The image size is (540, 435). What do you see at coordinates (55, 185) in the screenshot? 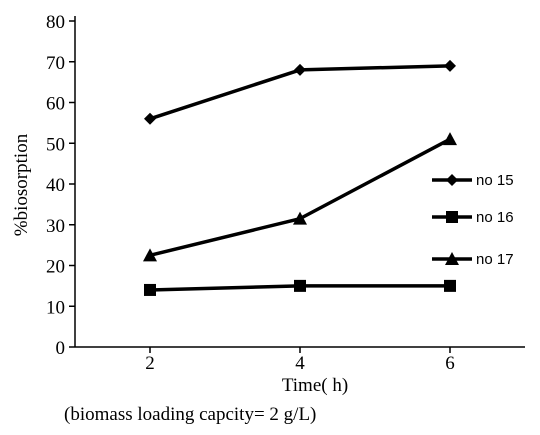
I see `y-tick-label: 40` at bounding box center [55, 185].